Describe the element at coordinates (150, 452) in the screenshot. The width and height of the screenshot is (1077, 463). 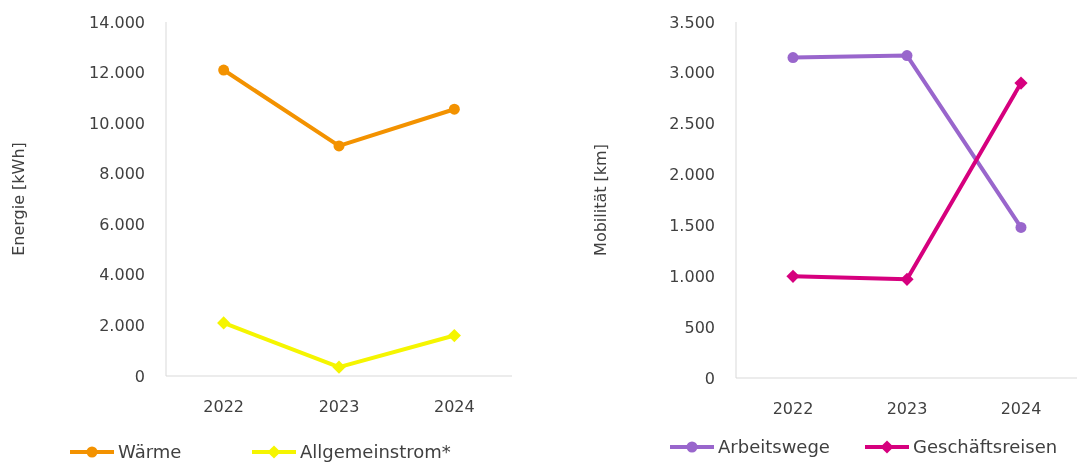
I see `legend-label: Wärme` at that location.